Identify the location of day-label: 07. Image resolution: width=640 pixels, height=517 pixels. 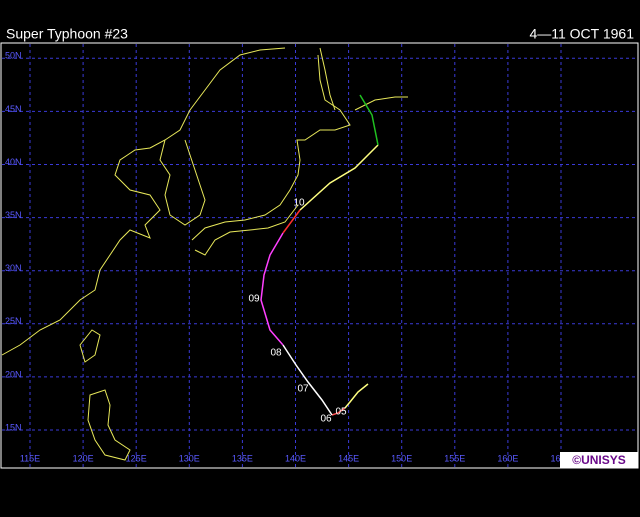
(303, 389).